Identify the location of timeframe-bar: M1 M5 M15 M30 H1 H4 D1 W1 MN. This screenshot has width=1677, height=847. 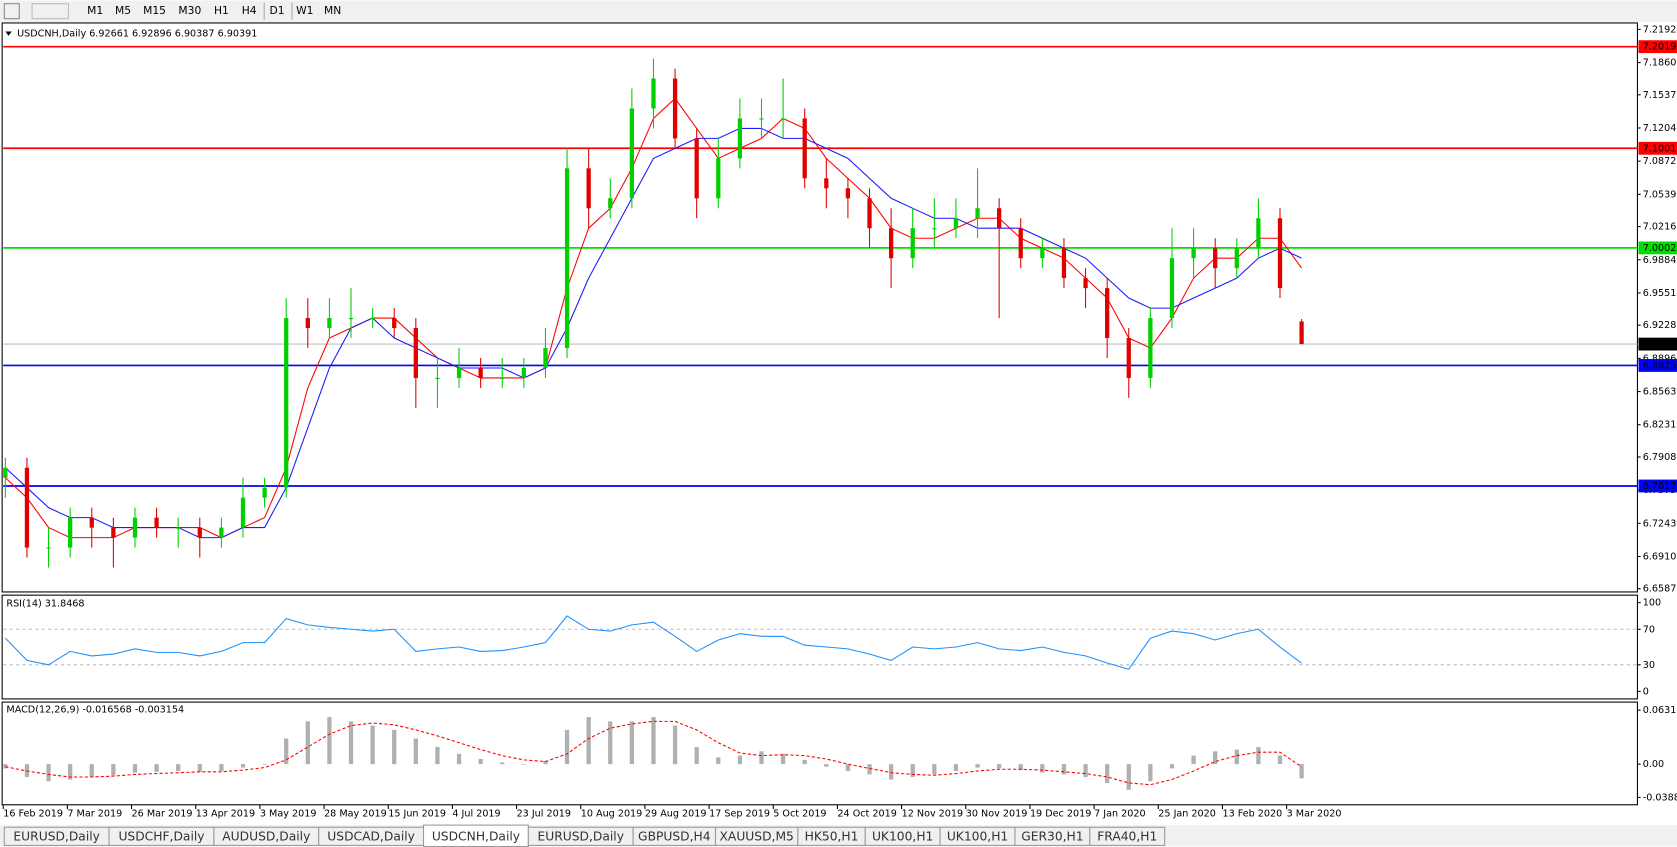
(214, 11).